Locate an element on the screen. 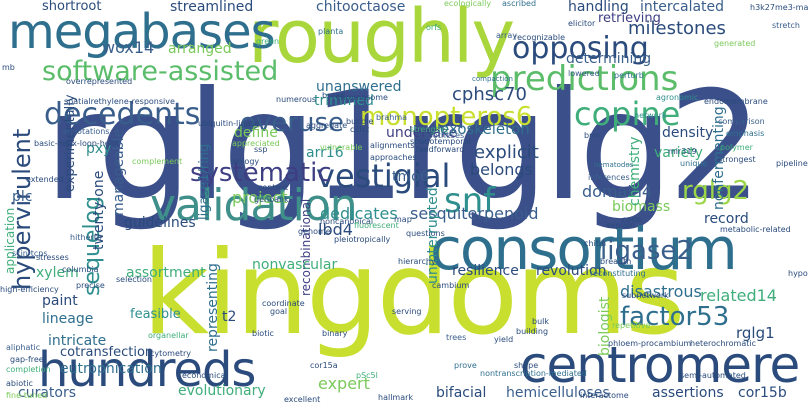 The height and width of the screenshot is (404, 808). cloud-word: chitooctaose is located at coordinates (361, 7).